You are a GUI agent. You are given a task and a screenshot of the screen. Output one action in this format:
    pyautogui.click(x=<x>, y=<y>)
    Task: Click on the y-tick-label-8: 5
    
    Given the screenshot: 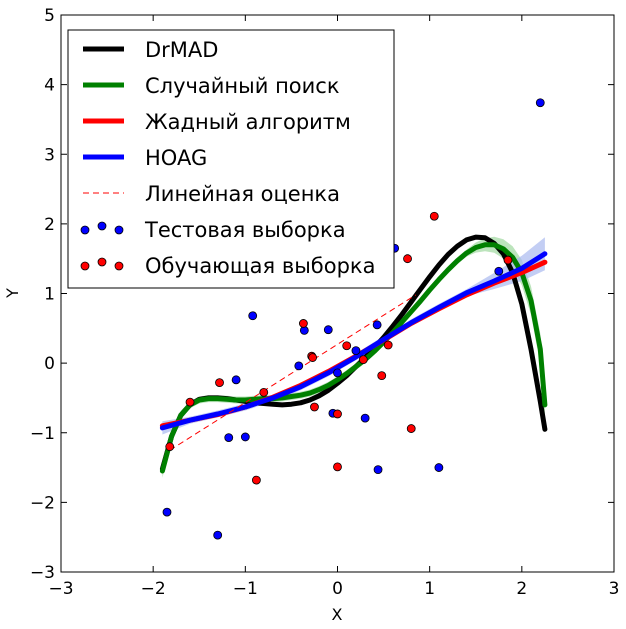 What is the action you would take?
    pyautogui.click(x=49, y=16)
    